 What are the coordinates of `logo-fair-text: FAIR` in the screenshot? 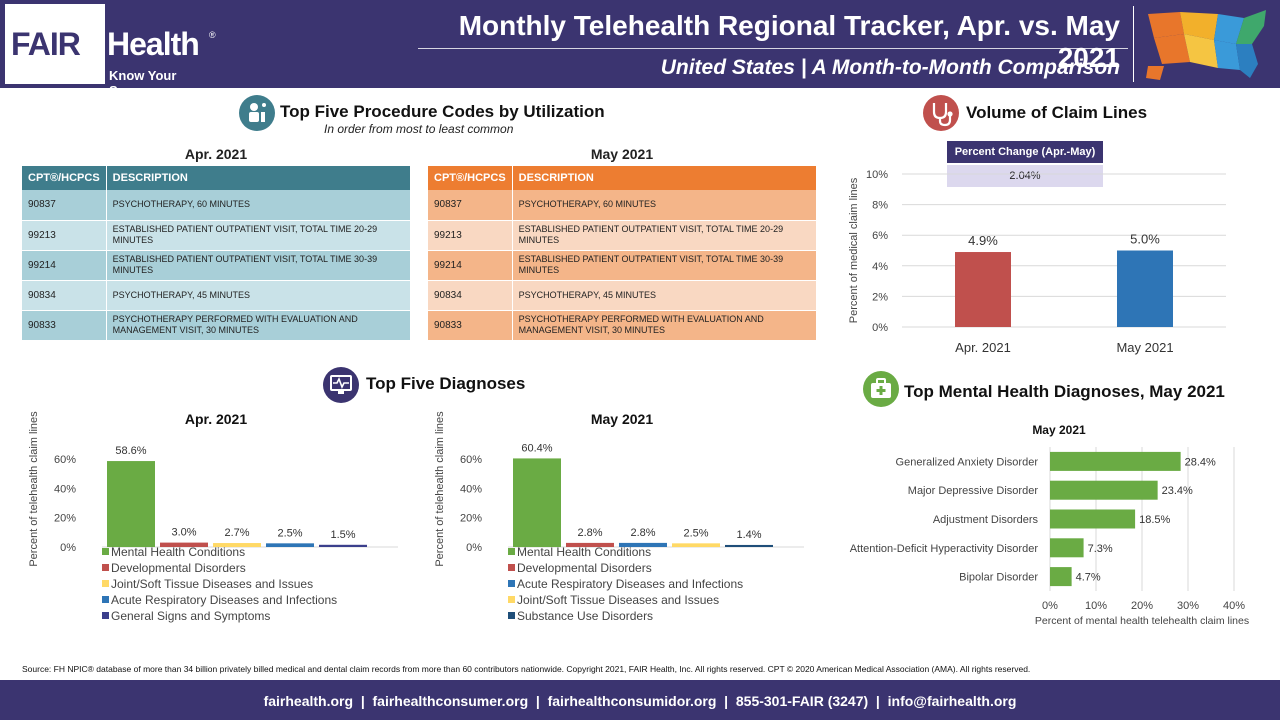 It's located at (46, 44).